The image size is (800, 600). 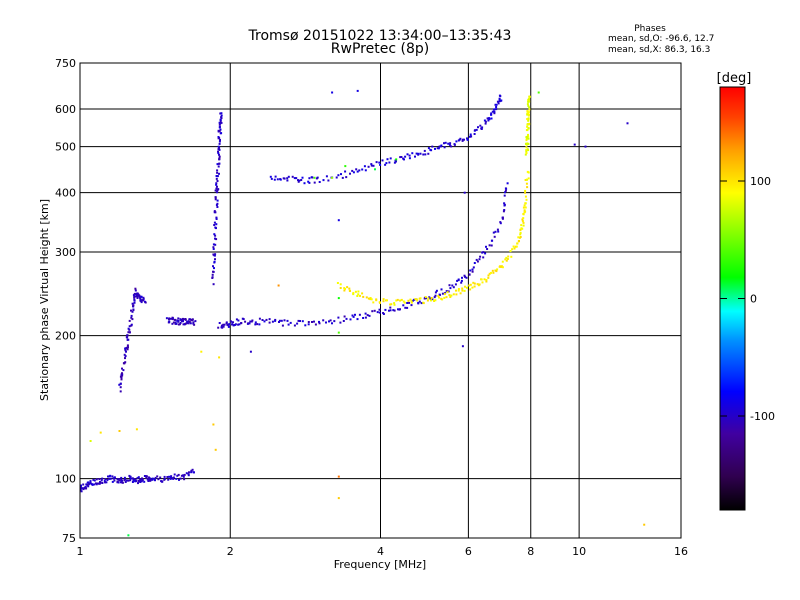 What do you see at coordinates (650, 29) in the screenshot?
I see `phase-info-title: Phases` at bounding box center [650, 29].